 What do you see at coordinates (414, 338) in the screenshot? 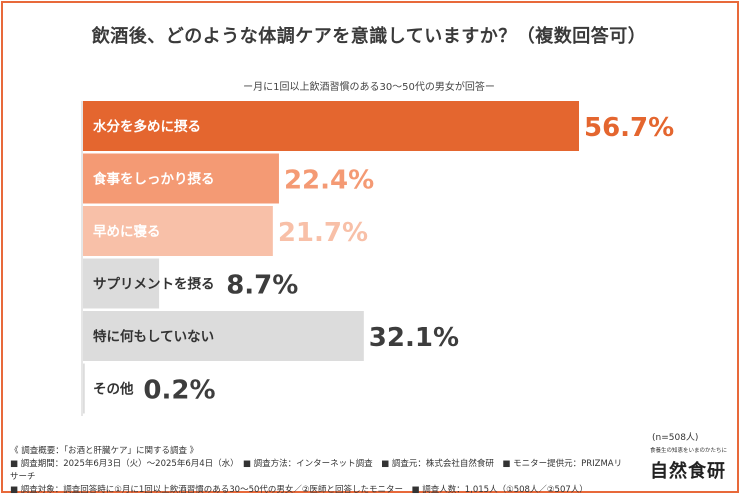
I see `value-label-5: 32.1%` at bounding box center [414, 338].